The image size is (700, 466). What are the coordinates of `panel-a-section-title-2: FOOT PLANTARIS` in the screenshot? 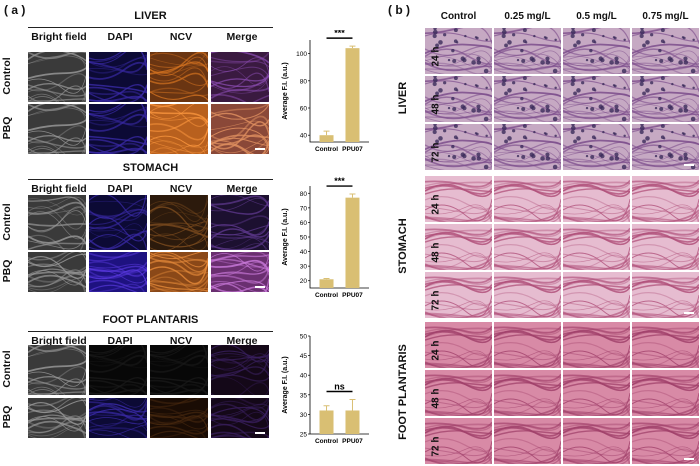 It's located at (150, 320).